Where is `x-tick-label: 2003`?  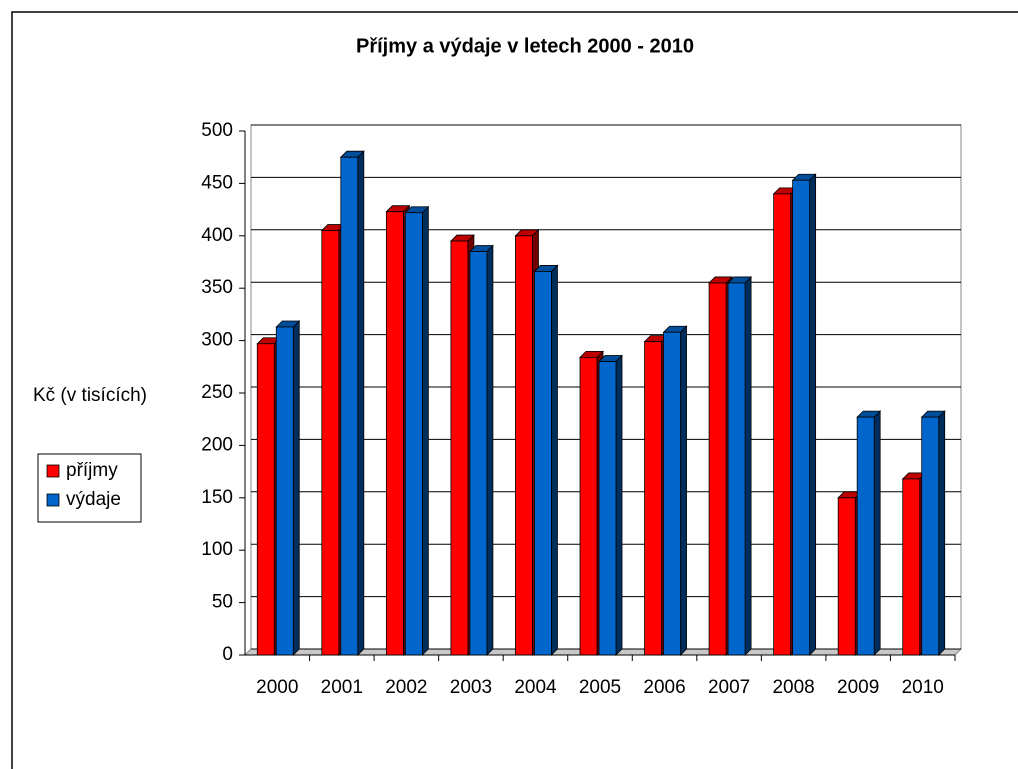 x-tick-label: 2003 is located at coordinates (471, 687).